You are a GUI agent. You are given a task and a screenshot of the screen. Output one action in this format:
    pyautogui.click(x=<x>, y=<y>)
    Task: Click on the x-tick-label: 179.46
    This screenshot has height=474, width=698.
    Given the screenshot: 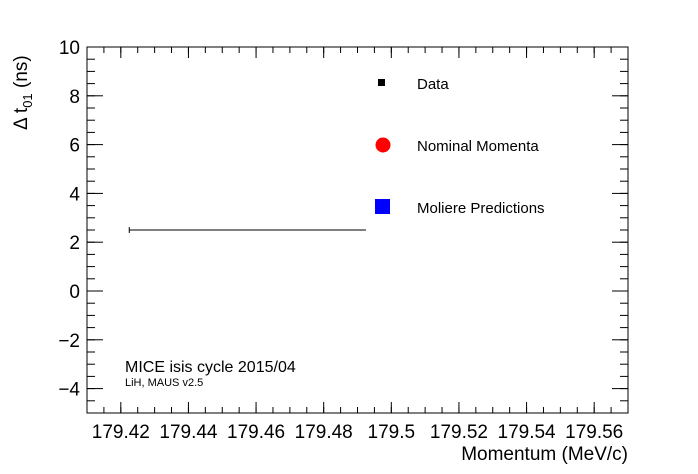 What is the action you would take?
    pyautogui.click(x=256, y=432)
    